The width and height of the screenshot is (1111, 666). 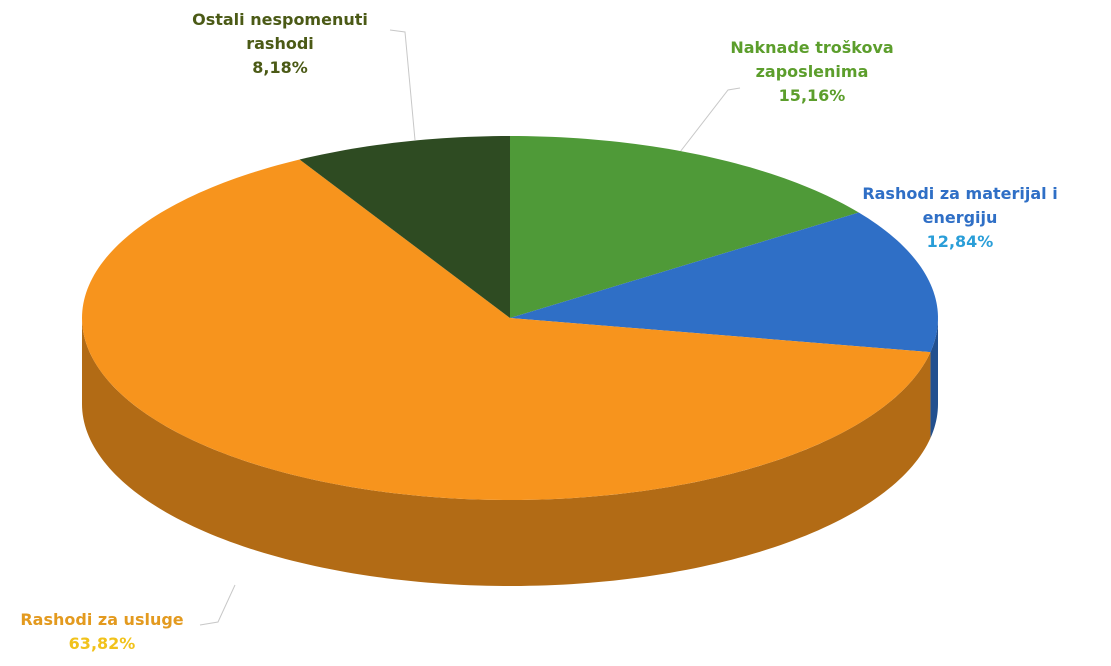 I want to click on value-label: 12,84%, so click(x=960, y=241).